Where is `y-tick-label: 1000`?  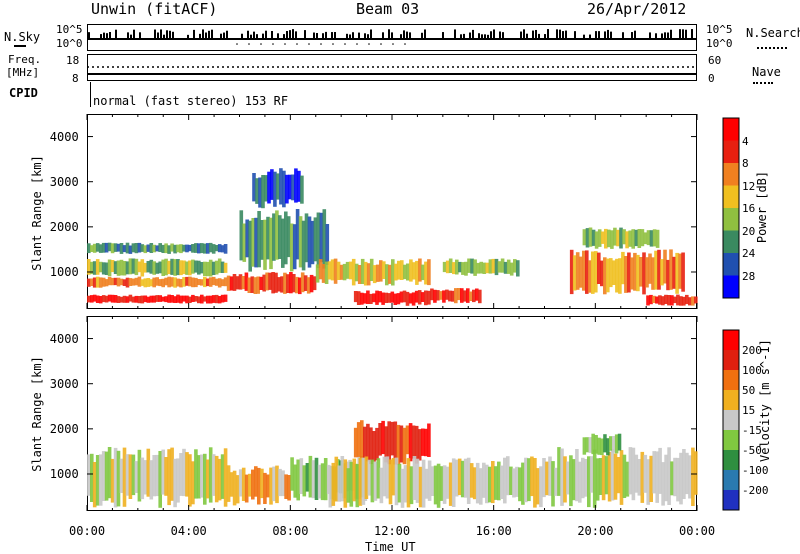 y-tick-label: 1000 is located at coordinates (64, 271).